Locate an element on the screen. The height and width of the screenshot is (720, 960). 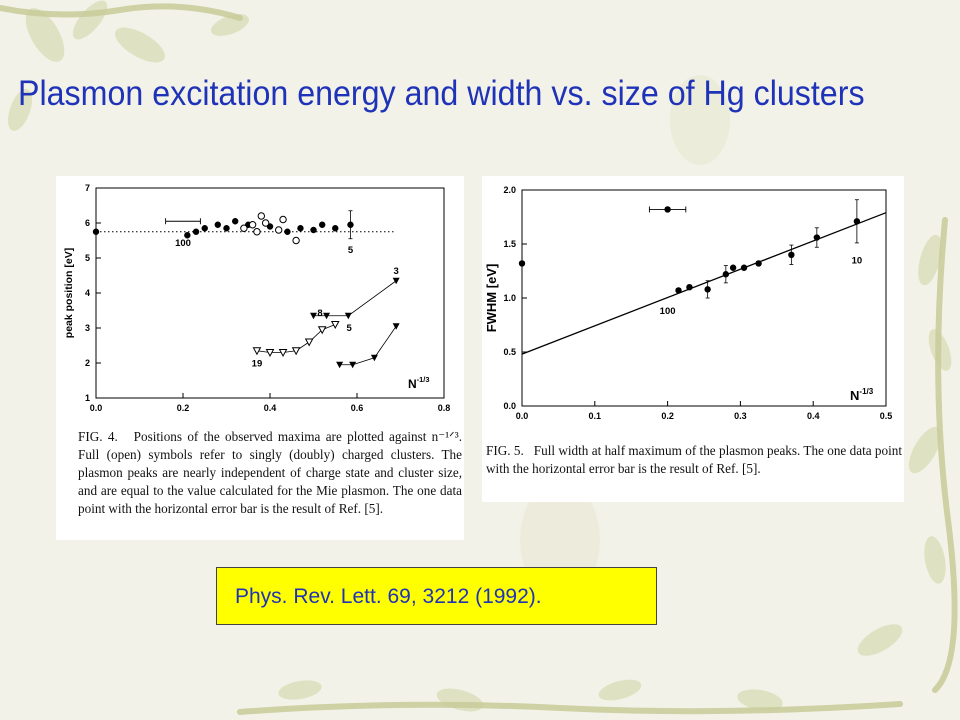
y-axis-label: FWHM [eV] is located at coordinates (491, 298).